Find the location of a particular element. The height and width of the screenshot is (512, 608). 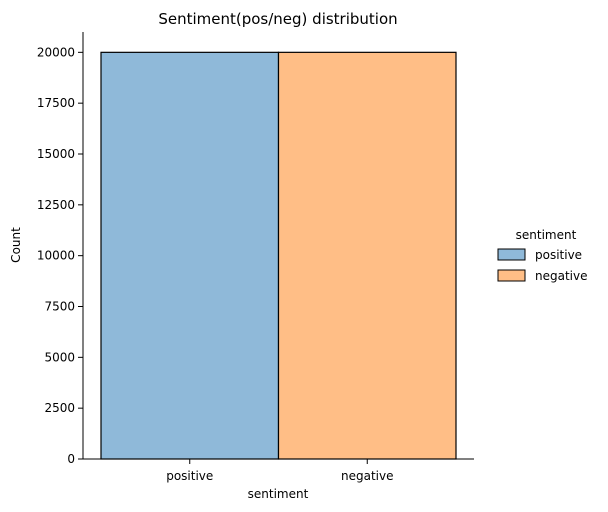

y-tick-label: 0 is located at coordinates (71, 459).